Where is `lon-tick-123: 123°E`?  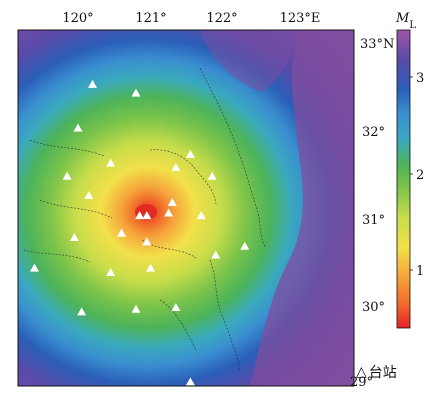 lon-tick-123: 123°E is located at coordinates (300, 18).